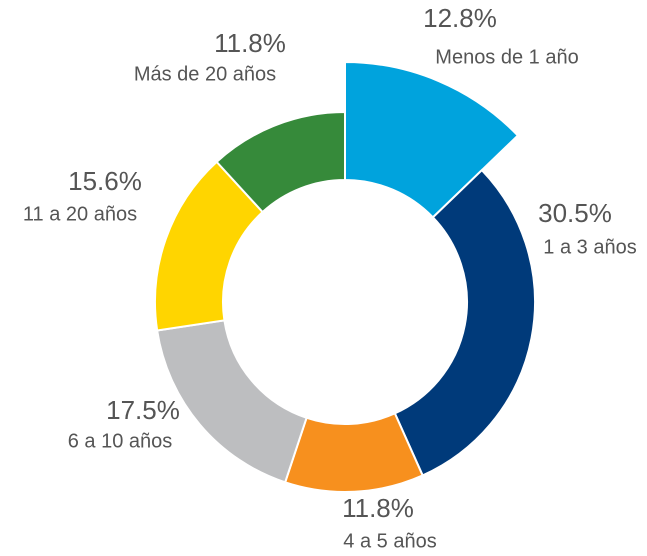 The width and height of the screenshot is (647, 556). Describe the element at coordinates (143, 410) in the screenshot. I see `value-label: 17.5%` at that location.